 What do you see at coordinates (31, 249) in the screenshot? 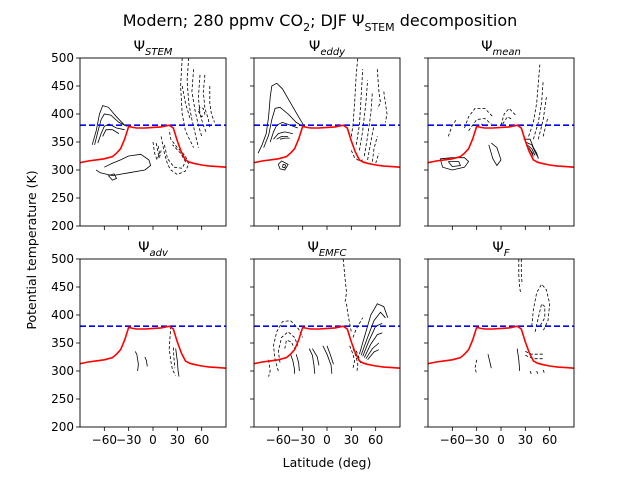
I see `y-axis-label: Potential temperature (K)` at bounding box center [31, 249].